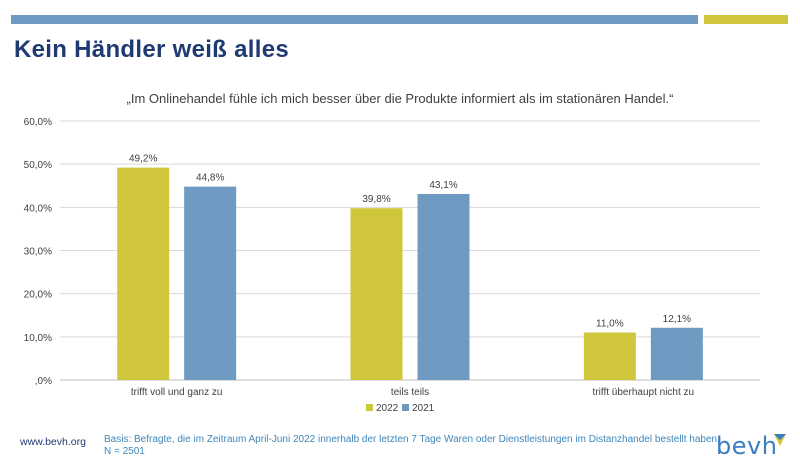 This screenshot has height=475, width=800. What do you see at coordinates (354, 19) in the screenshot?
I see `top-accent-bar-blue` at bounding box center [354, 19].